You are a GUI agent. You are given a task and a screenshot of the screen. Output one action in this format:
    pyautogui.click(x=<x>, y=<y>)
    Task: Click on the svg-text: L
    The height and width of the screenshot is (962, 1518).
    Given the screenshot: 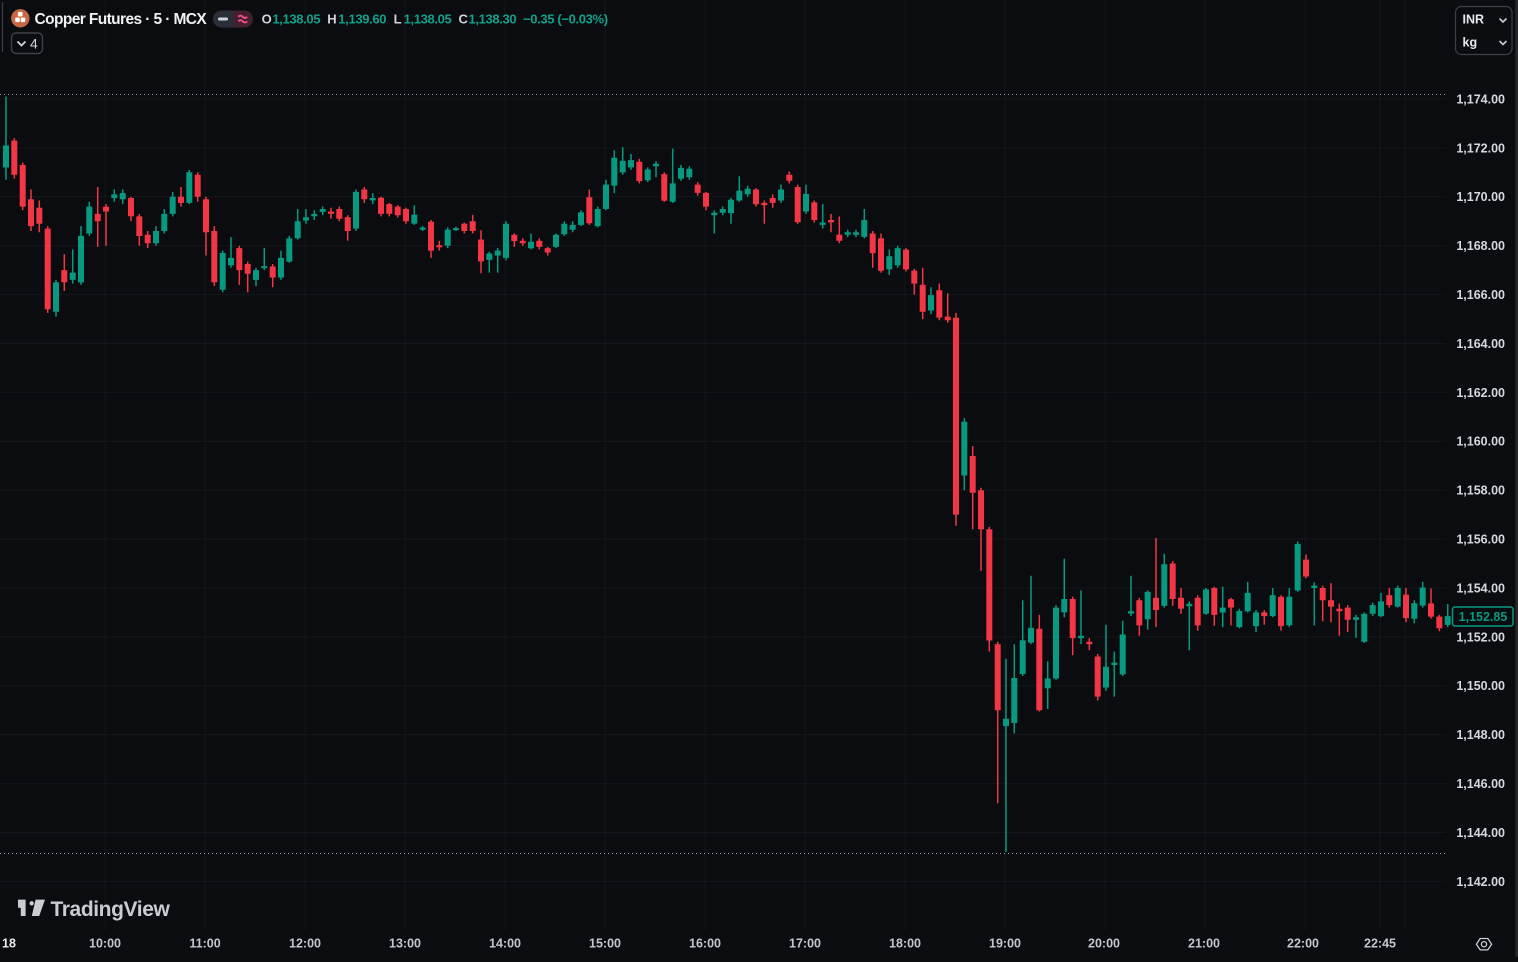 What is the action you would take?
    pyautogui.click(x=398, y=19)
    